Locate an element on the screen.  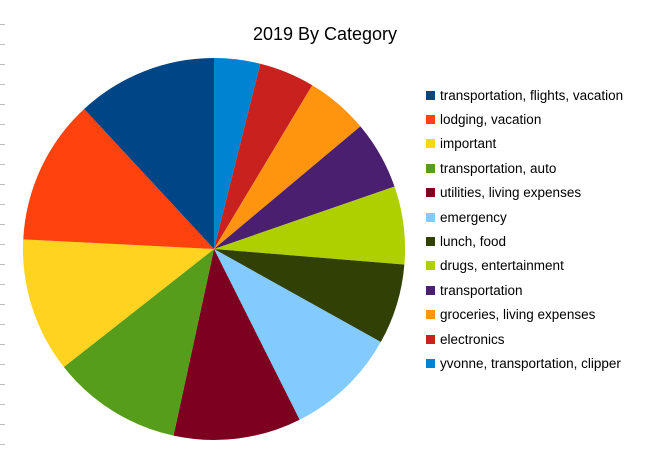
pie-slice-groceries-living-expenses is located at coordinates (287, 167).